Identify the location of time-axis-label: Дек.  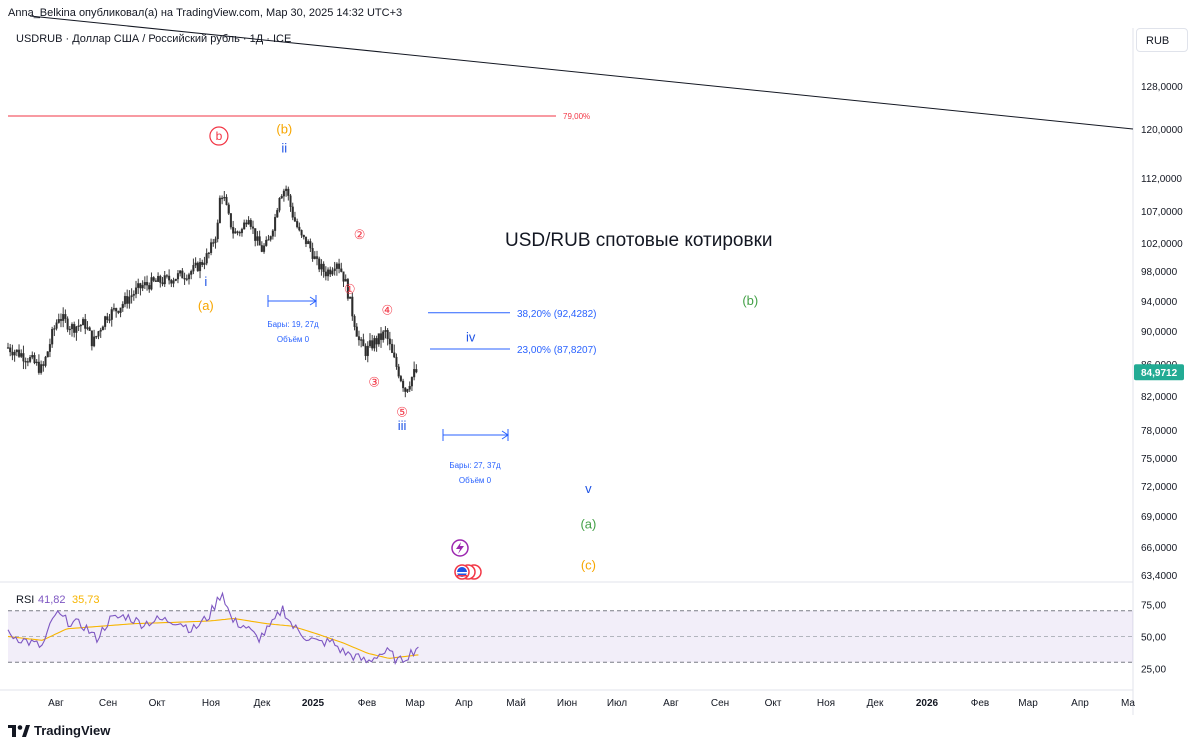
(875, 703).